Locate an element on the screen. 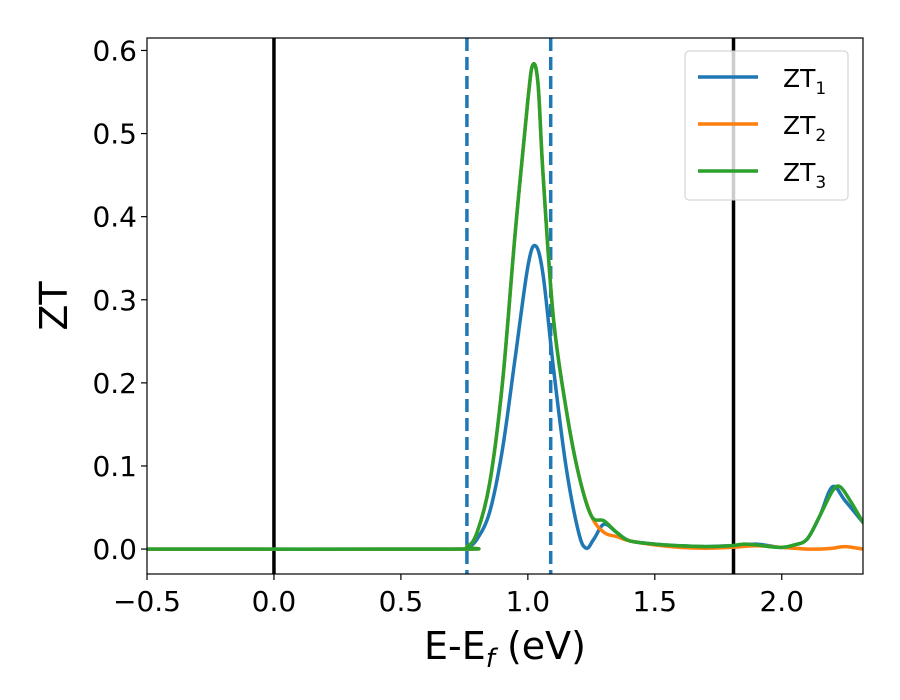 The width and height of the screenshot is (900, 700). x-tick-label: 2.0 is located at coordinates (781, 601).